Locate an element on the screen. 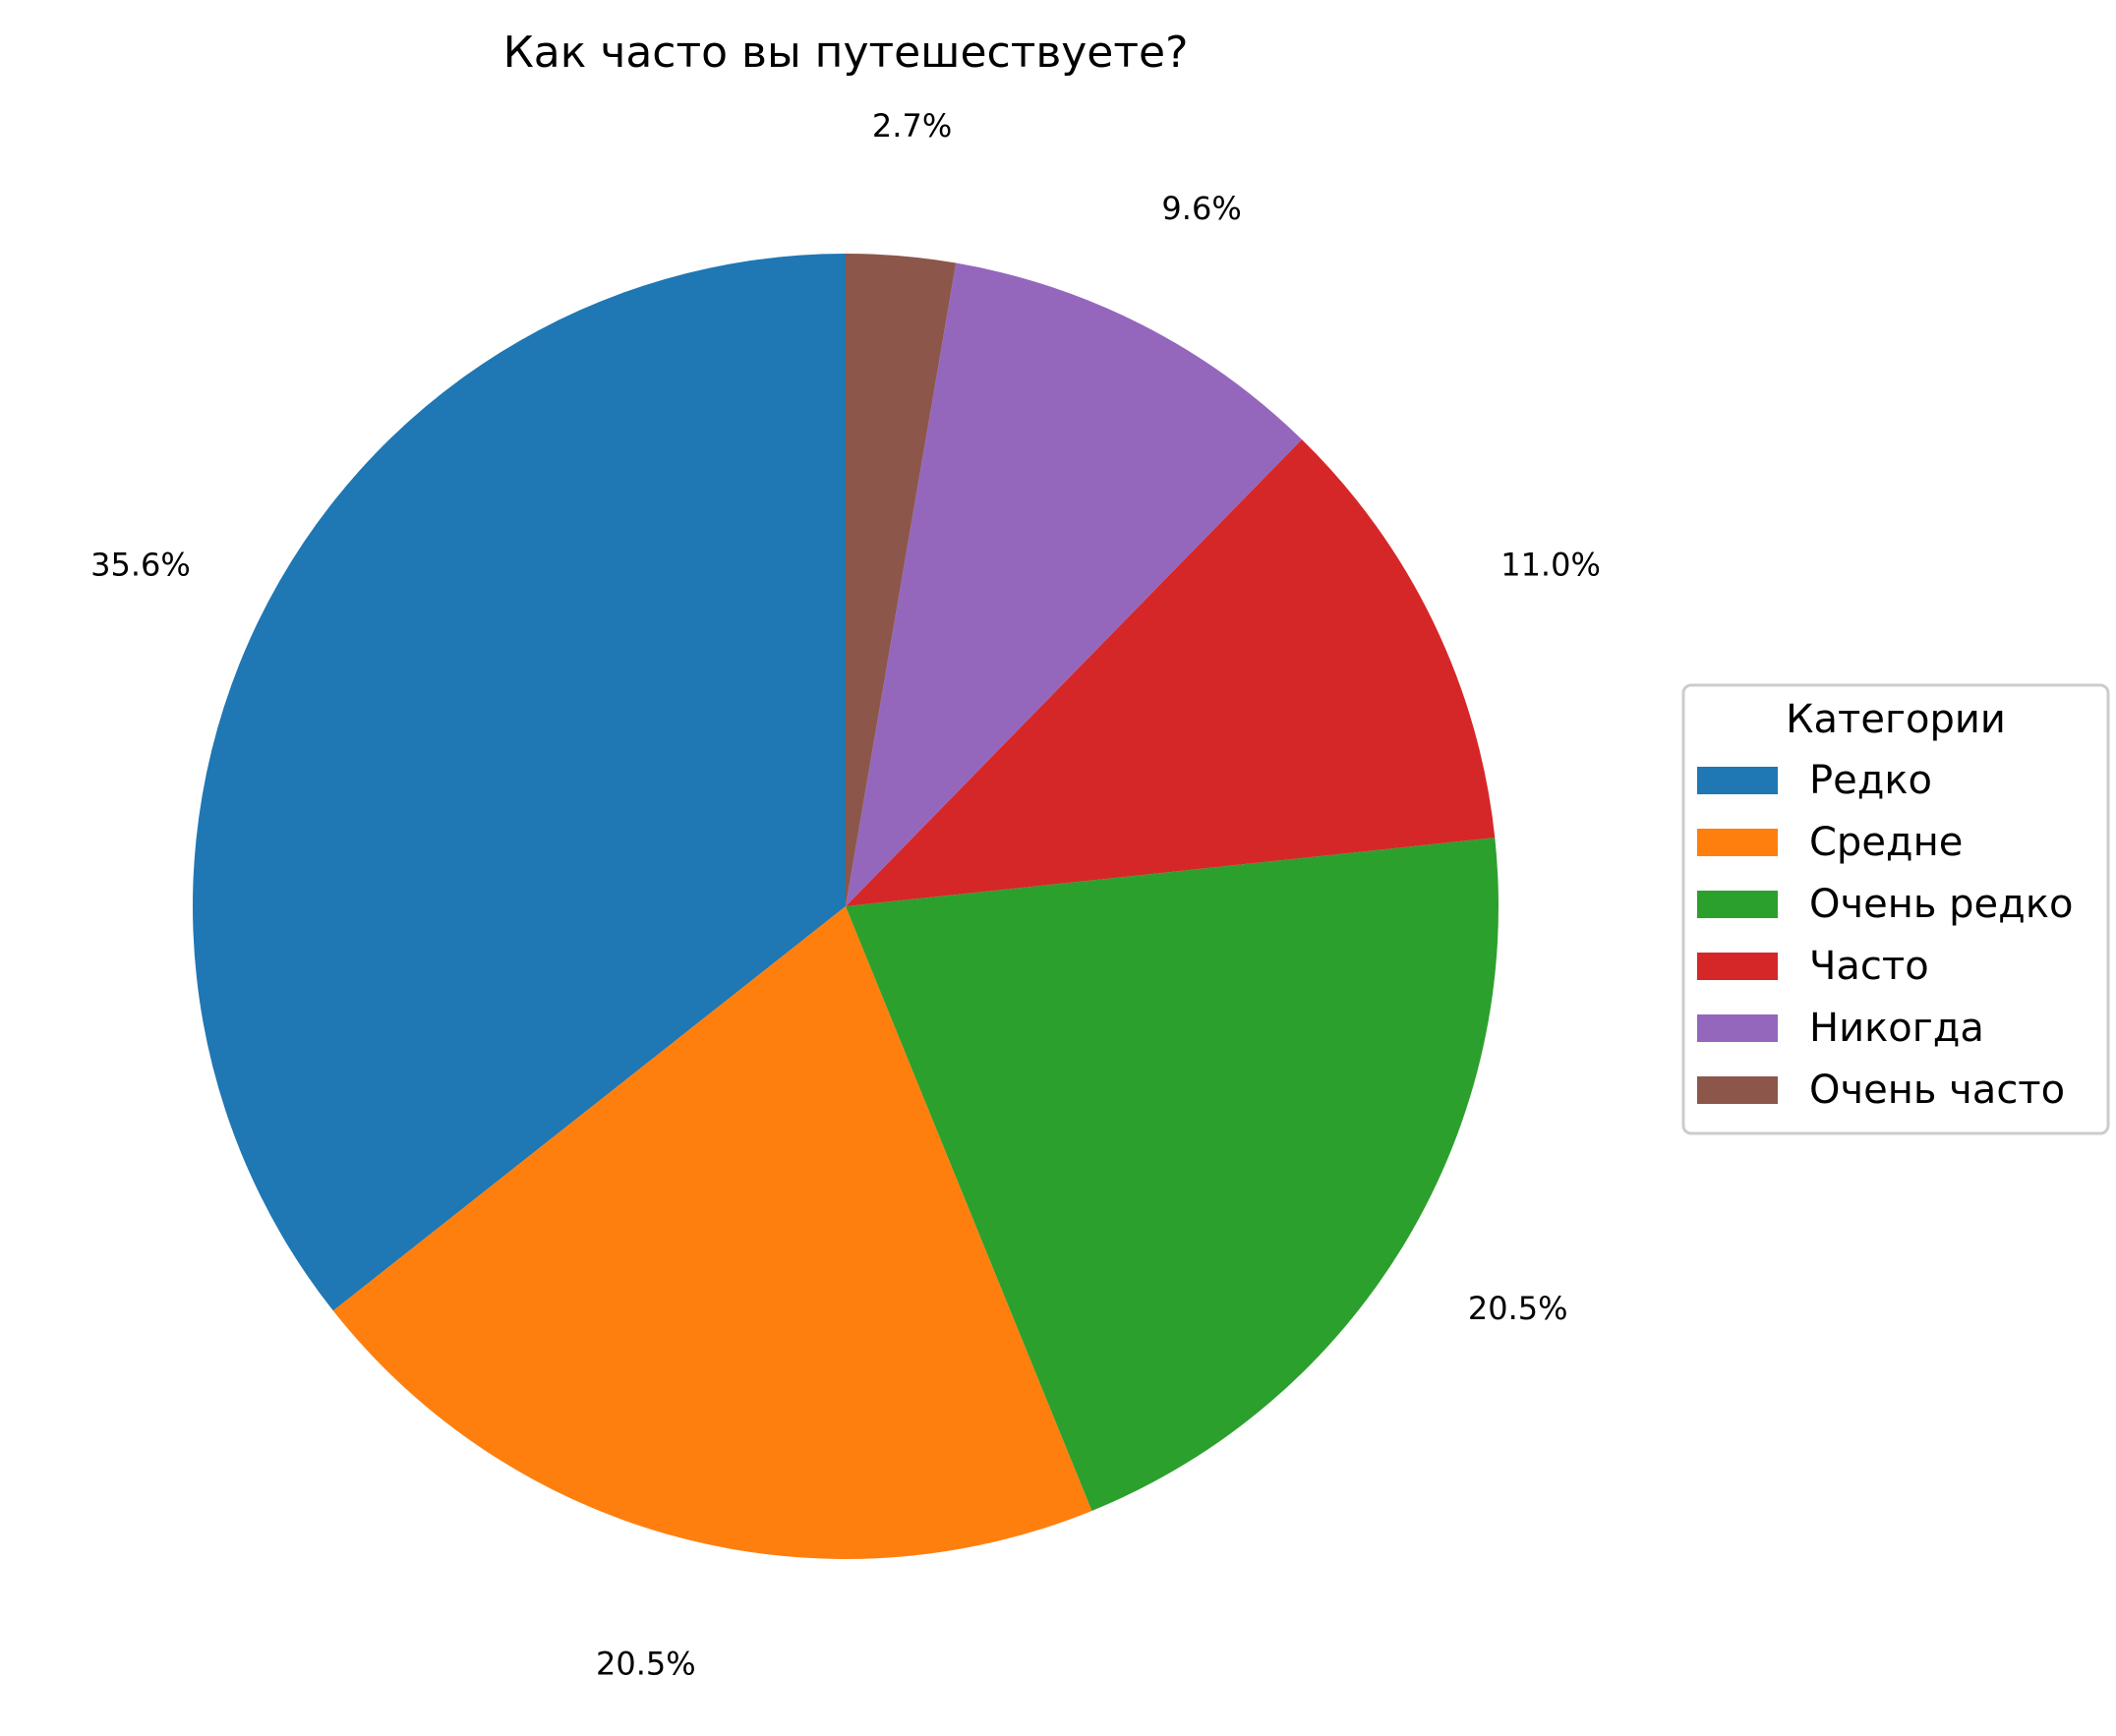 This screenshot has height=1736, width=2116. legend-swatch-часто is located at coordinates (1737, 966).